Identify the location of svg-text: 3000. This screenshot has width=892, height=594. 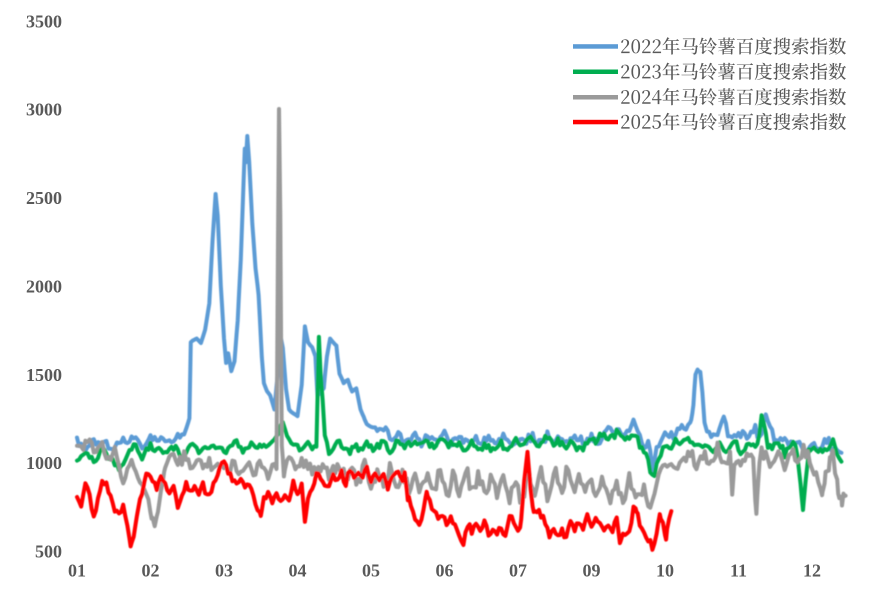
(44, 110).